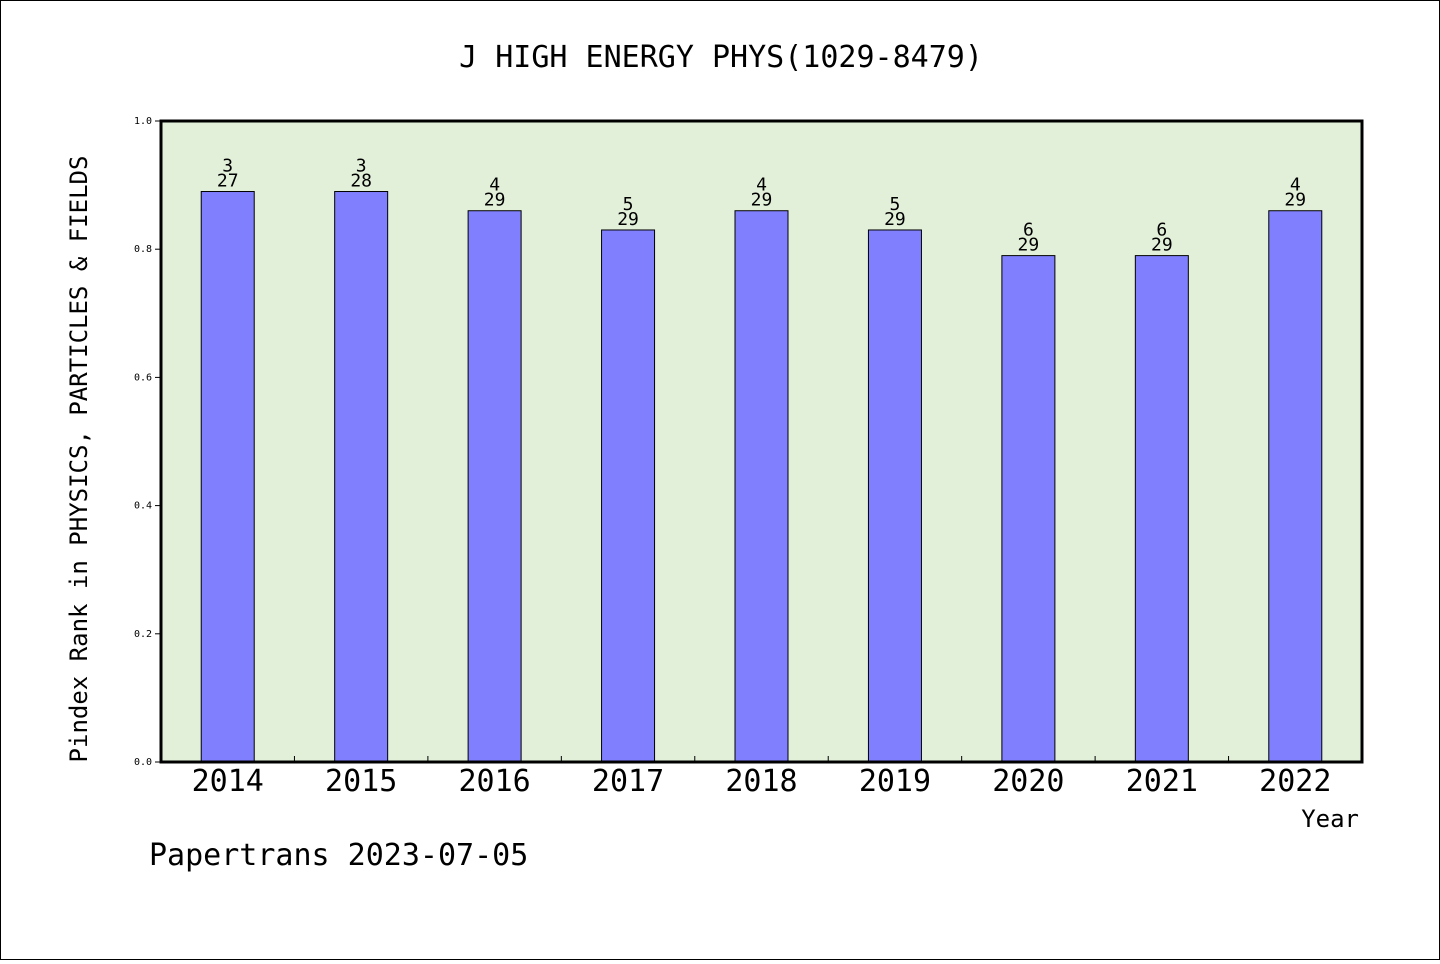 Image resolution: width=1440 pixels, height=964 pixels. I want to click on bar-2014, so click(227, 477).